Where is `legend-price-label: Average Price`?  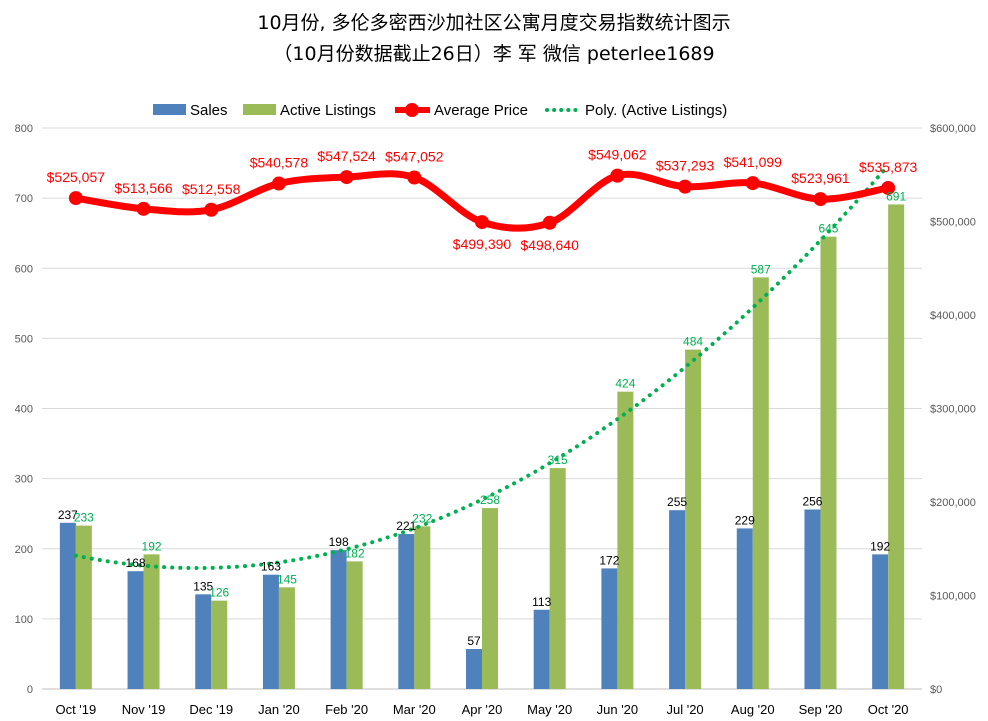 legend-price-label: Average Price is located at coordinates (481, 110).